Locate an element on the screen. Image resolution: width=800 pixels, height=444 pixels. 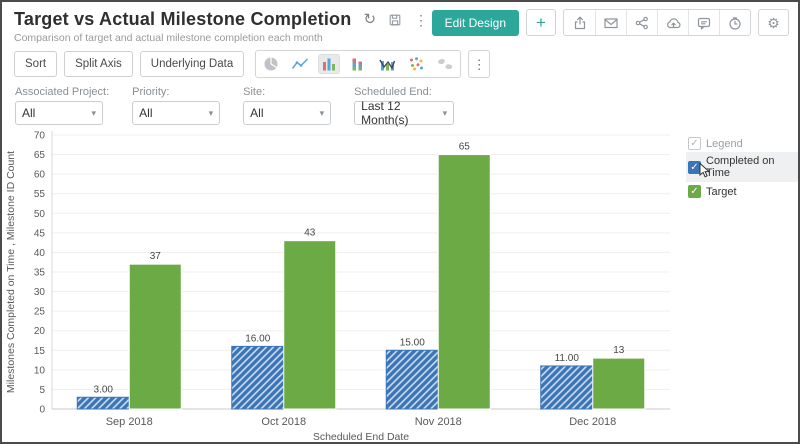
x-tick-label: Sep 2018 is located at coordinates (129, 422).